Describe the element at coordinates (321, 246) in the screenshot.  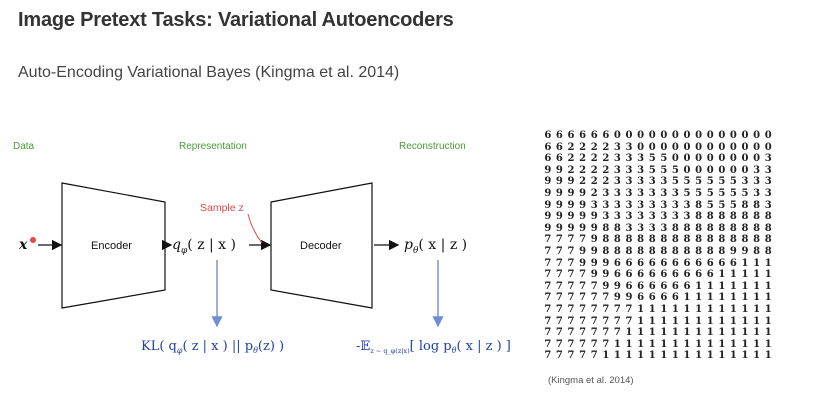
I see `decoder-label: Decoder` at that location.